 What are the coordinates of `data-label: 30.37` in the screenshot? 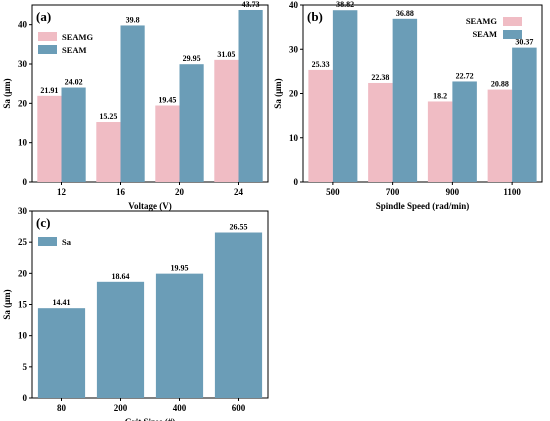 It's located at (524, 42).